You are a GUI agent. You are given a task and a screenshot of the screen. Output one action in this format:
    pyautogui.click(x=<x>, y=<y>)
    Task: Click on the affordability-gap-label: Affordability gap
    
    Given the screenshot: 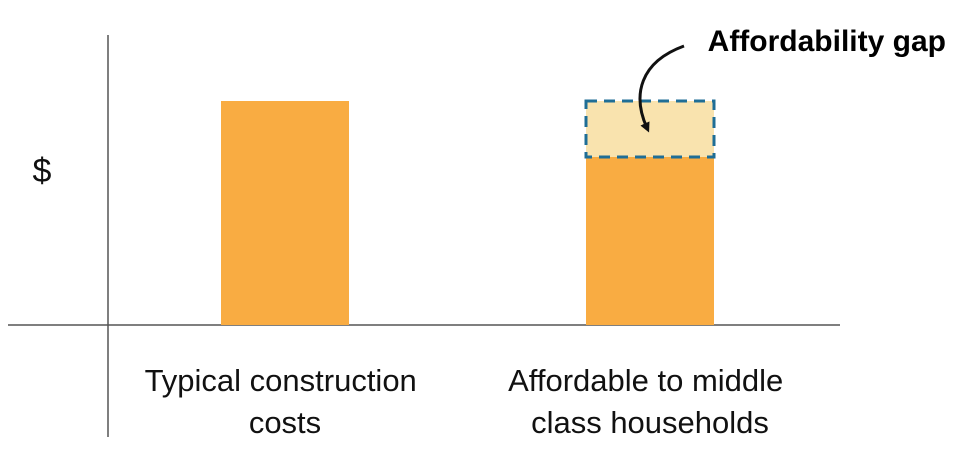 What is the action you would take?
    pyautogui.click(x=827, y=41)
    